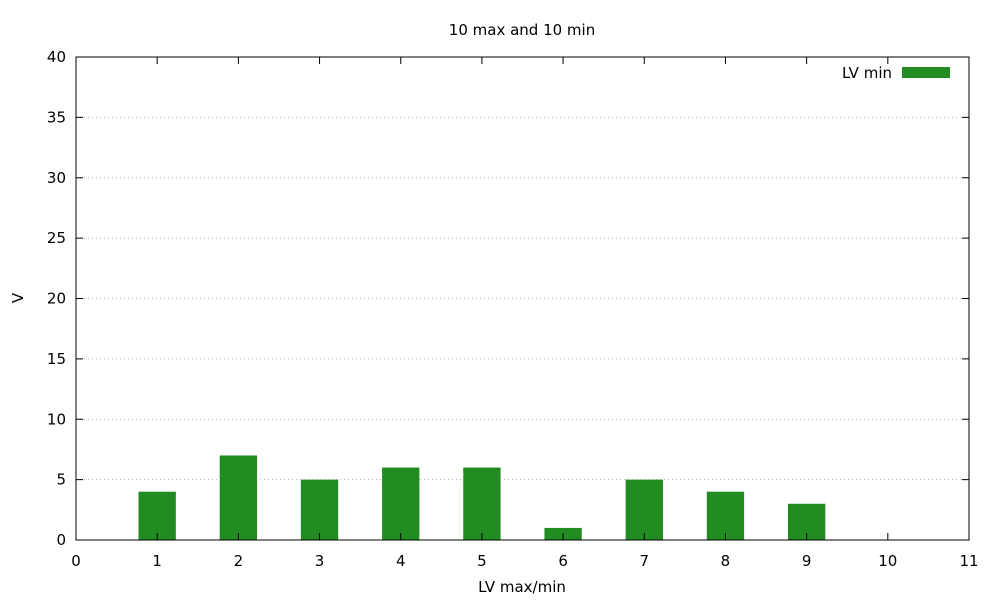 This screenshot has width=1000, height=600. I want to click on y-tick-label: 15, so click(56, 359).